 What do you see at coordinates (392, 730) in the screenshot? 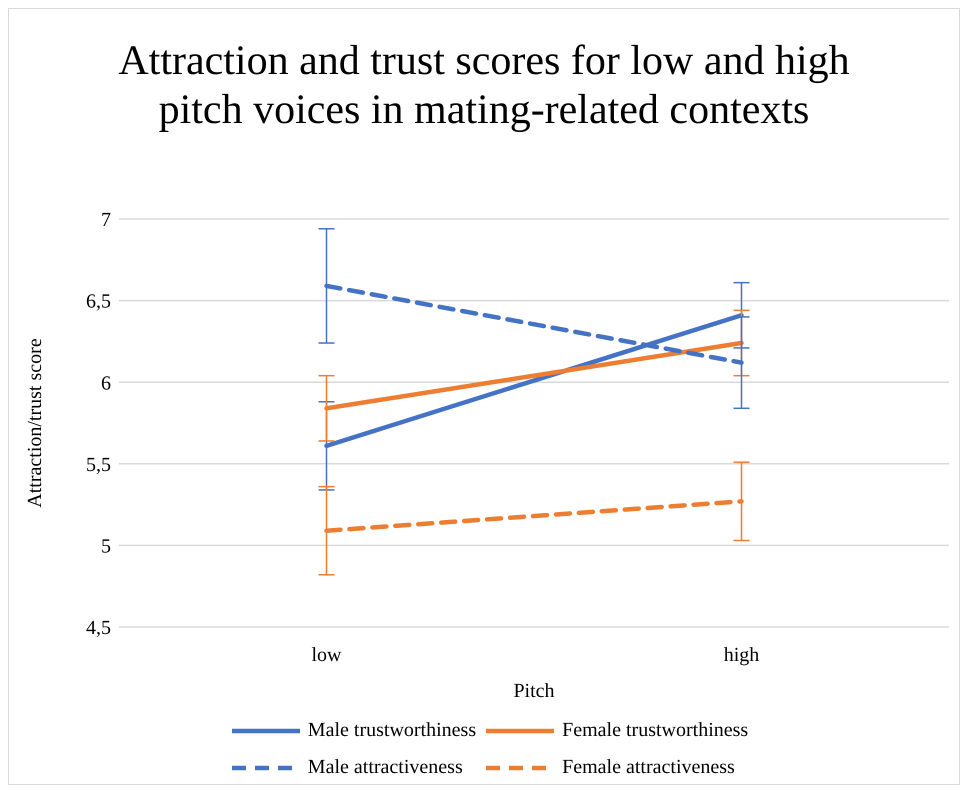
I see `legend-label: Male trustworthiness` at bounding box center [392, 730].